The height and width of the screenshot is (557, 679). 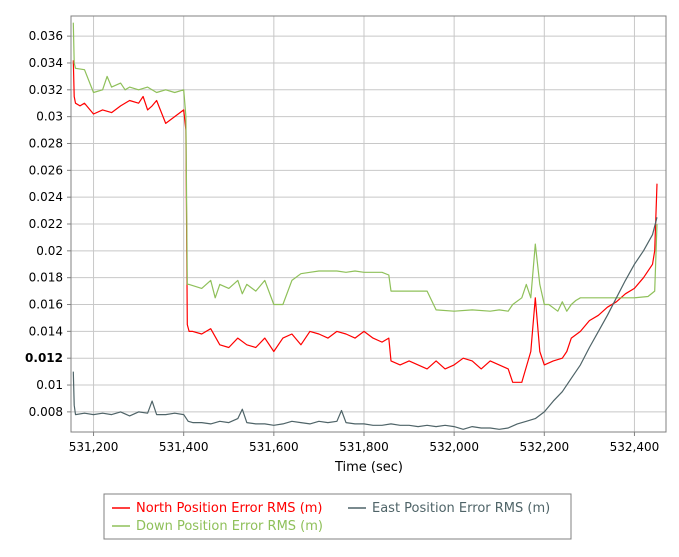 What do you see at coordinates (229, 508) in the screenshot?
I see `legend-label-1: North Position Error RMS (m)` at bounding box center [229, 508].